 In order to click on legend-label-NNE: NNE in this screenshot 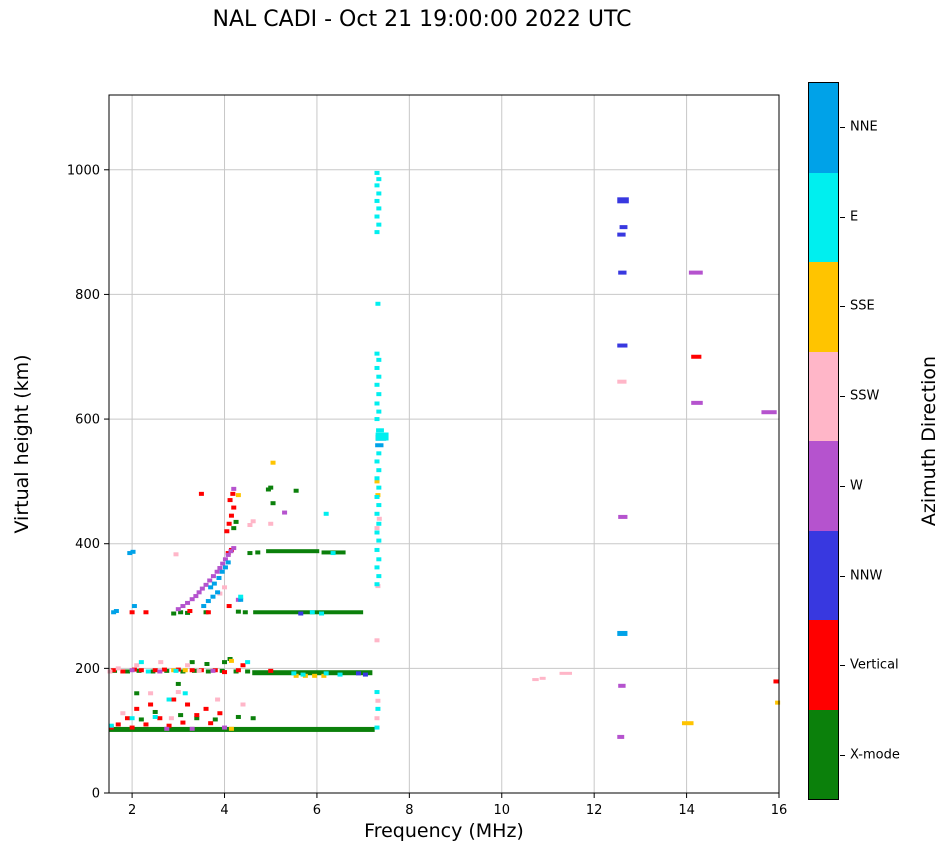, I will do `click(864, 127)`.